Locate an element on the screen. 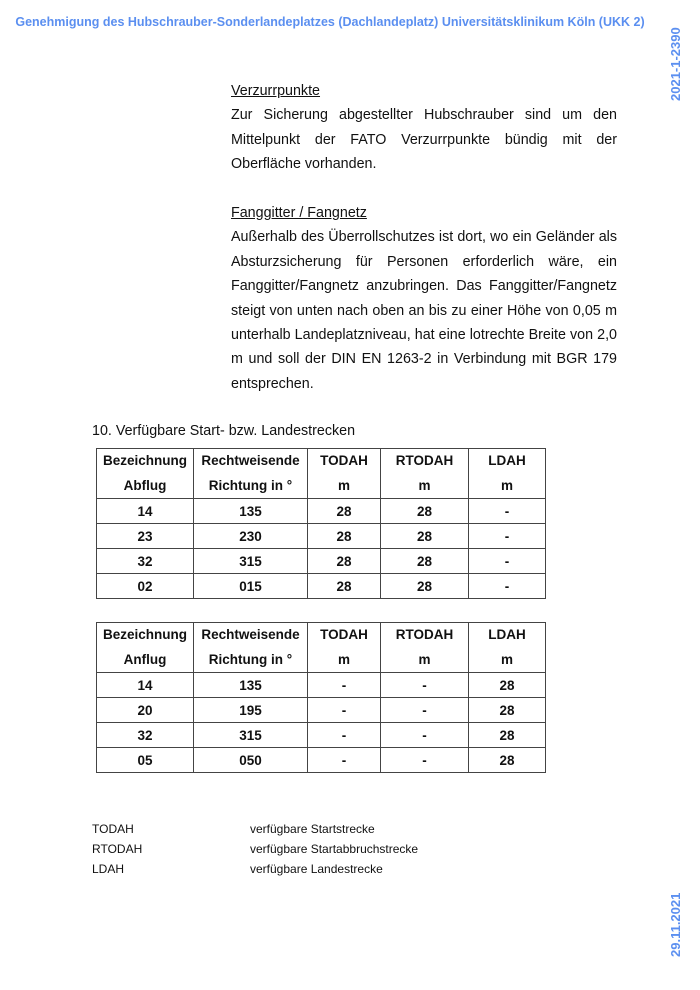 This screenshot has height=990, width=700. table-row: 32 315 28 28- is located at coordinates (321, 561).